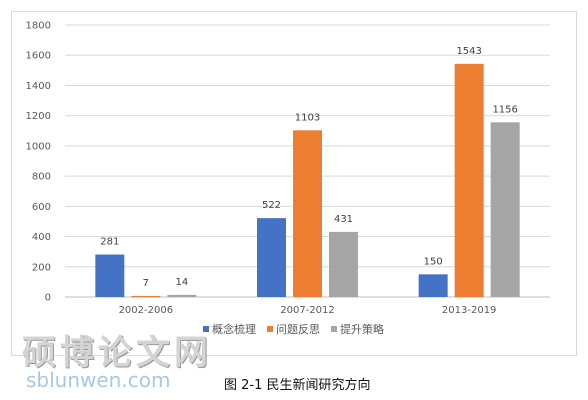  I want to click on y-tick-label: 1400, so click(38, 86).